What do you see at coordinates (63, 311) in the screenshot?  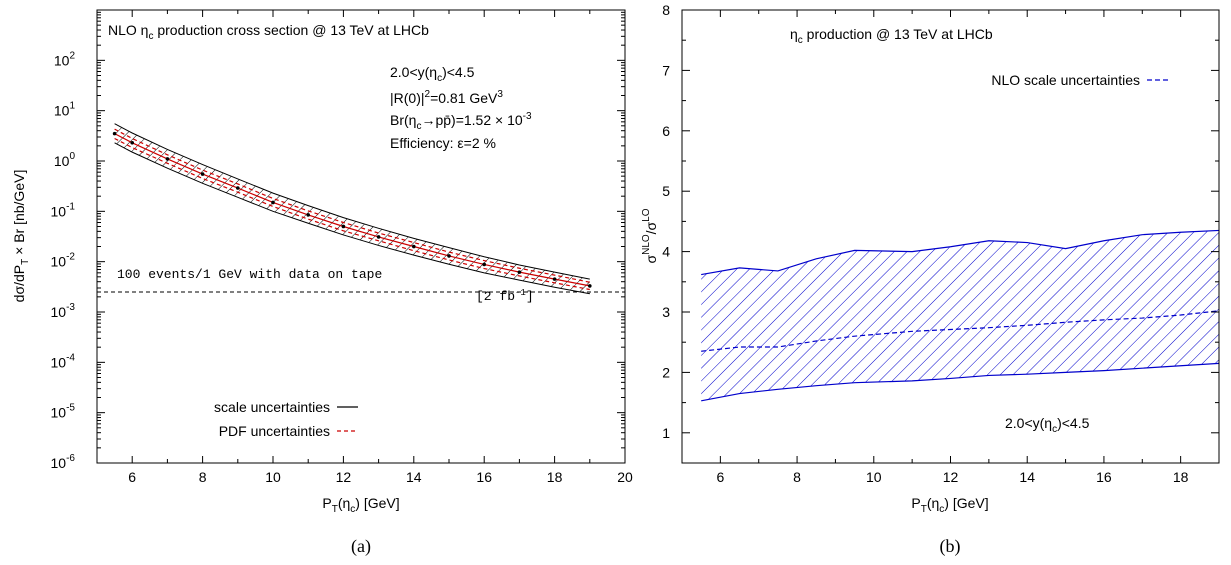 I see `y-tick-label: 10⁻³` at bounding box center [63, 311].